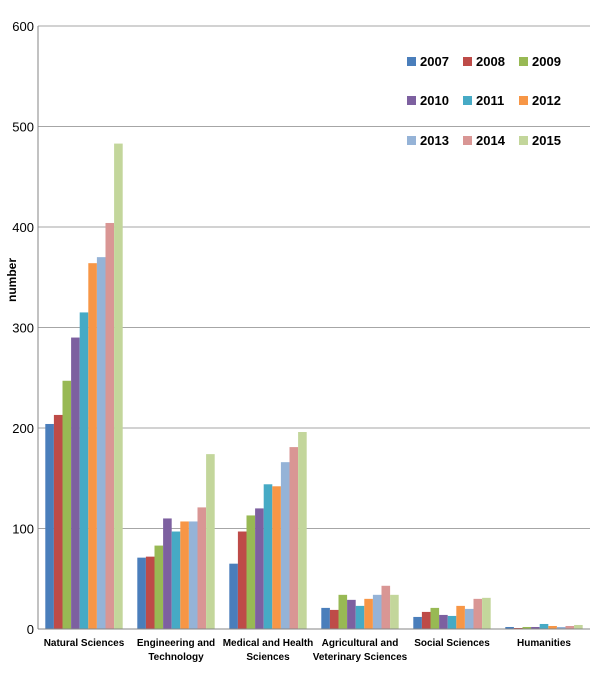  I want to click on y-tick-label: 300, so click(23, 328).